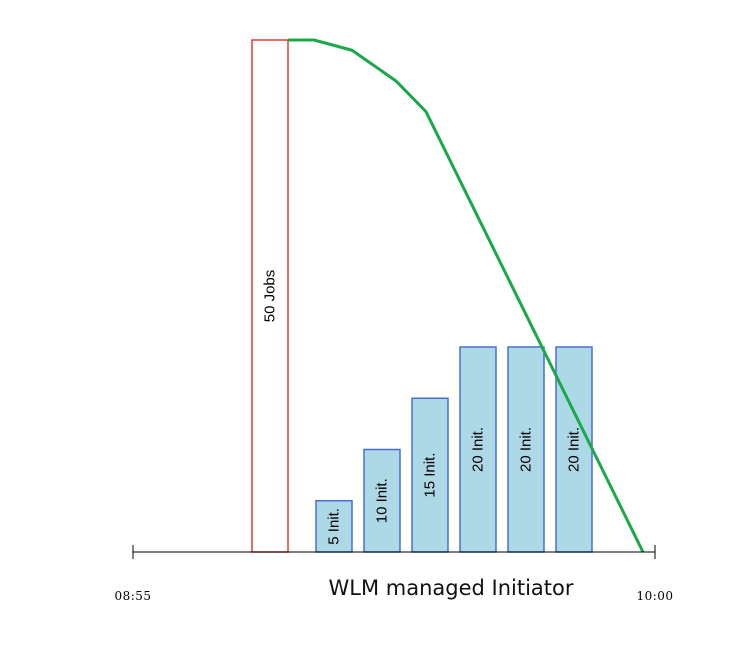  I want to click on initiator-bar-label: 15 Init., so click(430, 475).